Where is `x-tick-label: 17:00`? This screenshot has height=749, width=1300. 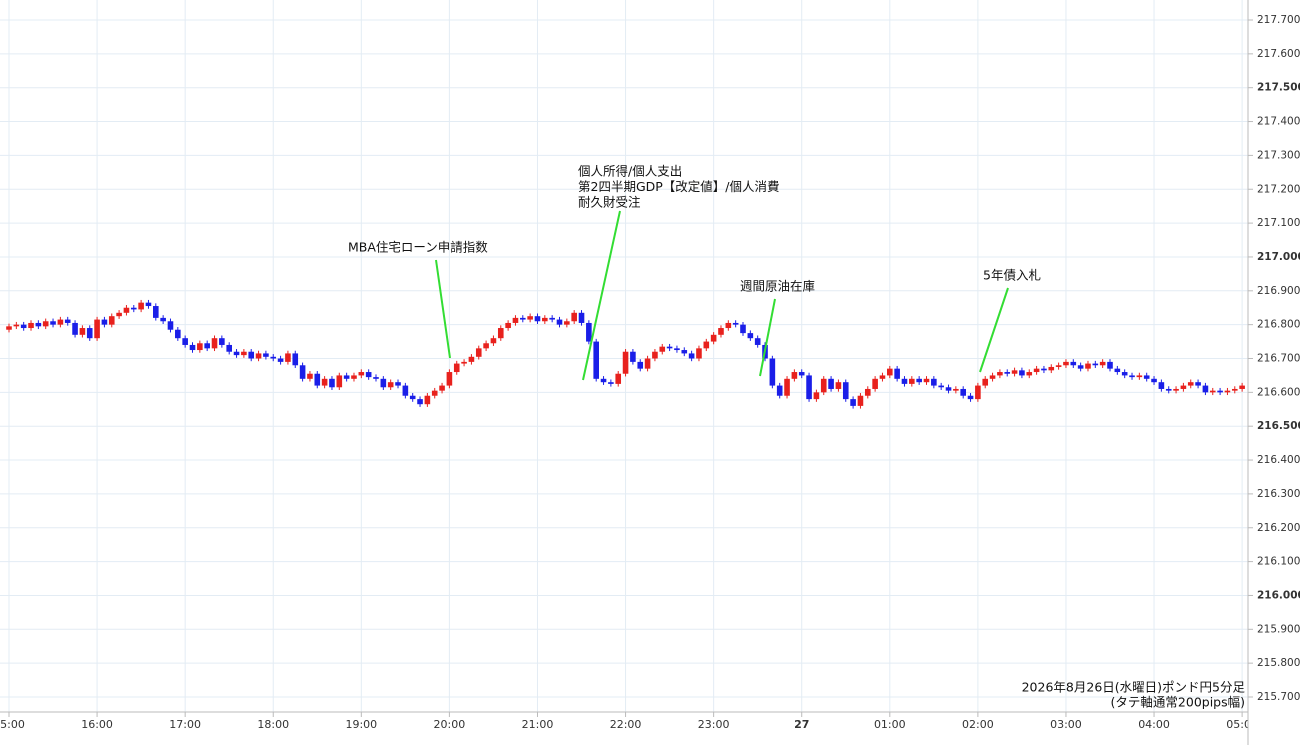 x-tick-label: 17:00 is located at coordinates (185, 724).